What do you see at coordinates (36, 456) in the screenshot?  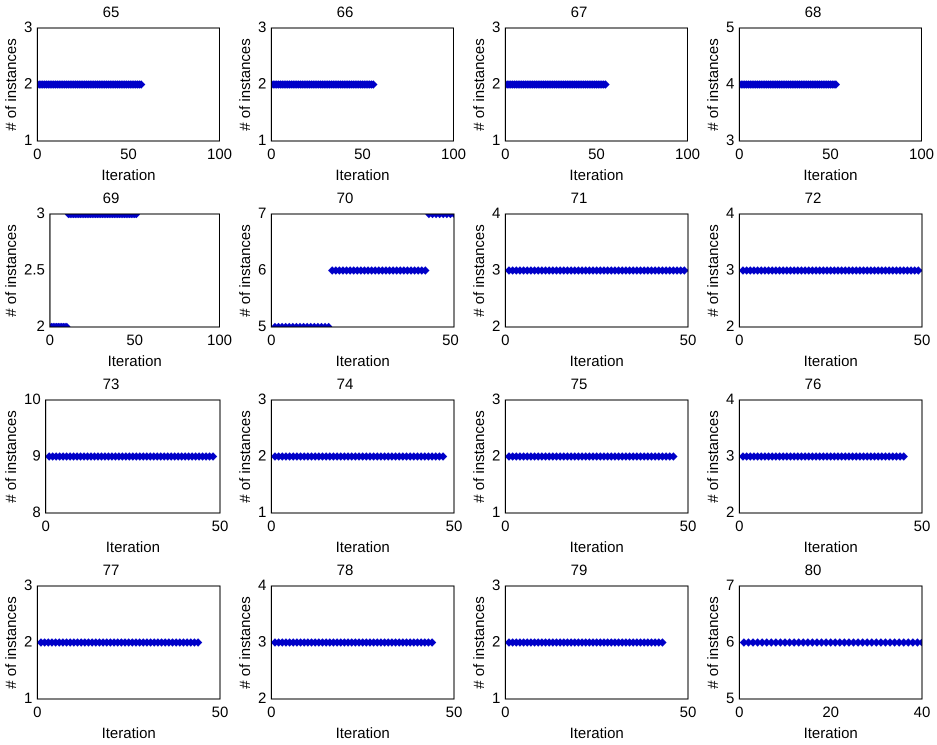 I see `y-tick-label: 9` at bounding box center [36, 456].